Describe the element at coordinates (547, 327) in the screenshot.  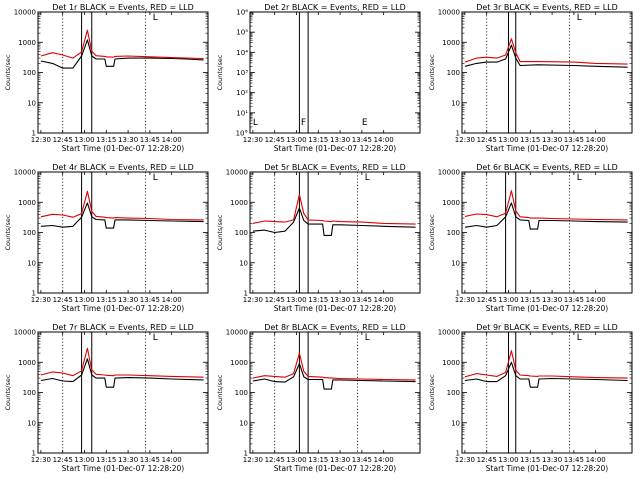
I see `panel-title: Det 9r BLACK = Events, RED = LLD` at that location.